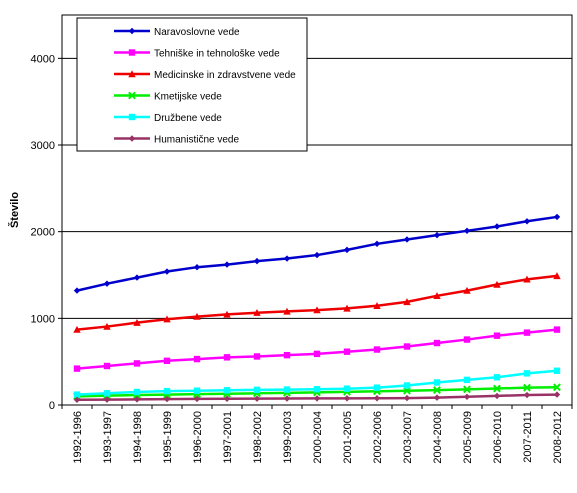  What do you see at coordinates (228, 437) in the screenshot?
I see `x-tick-label: 1997-2001` at bounding box center [228, 437].